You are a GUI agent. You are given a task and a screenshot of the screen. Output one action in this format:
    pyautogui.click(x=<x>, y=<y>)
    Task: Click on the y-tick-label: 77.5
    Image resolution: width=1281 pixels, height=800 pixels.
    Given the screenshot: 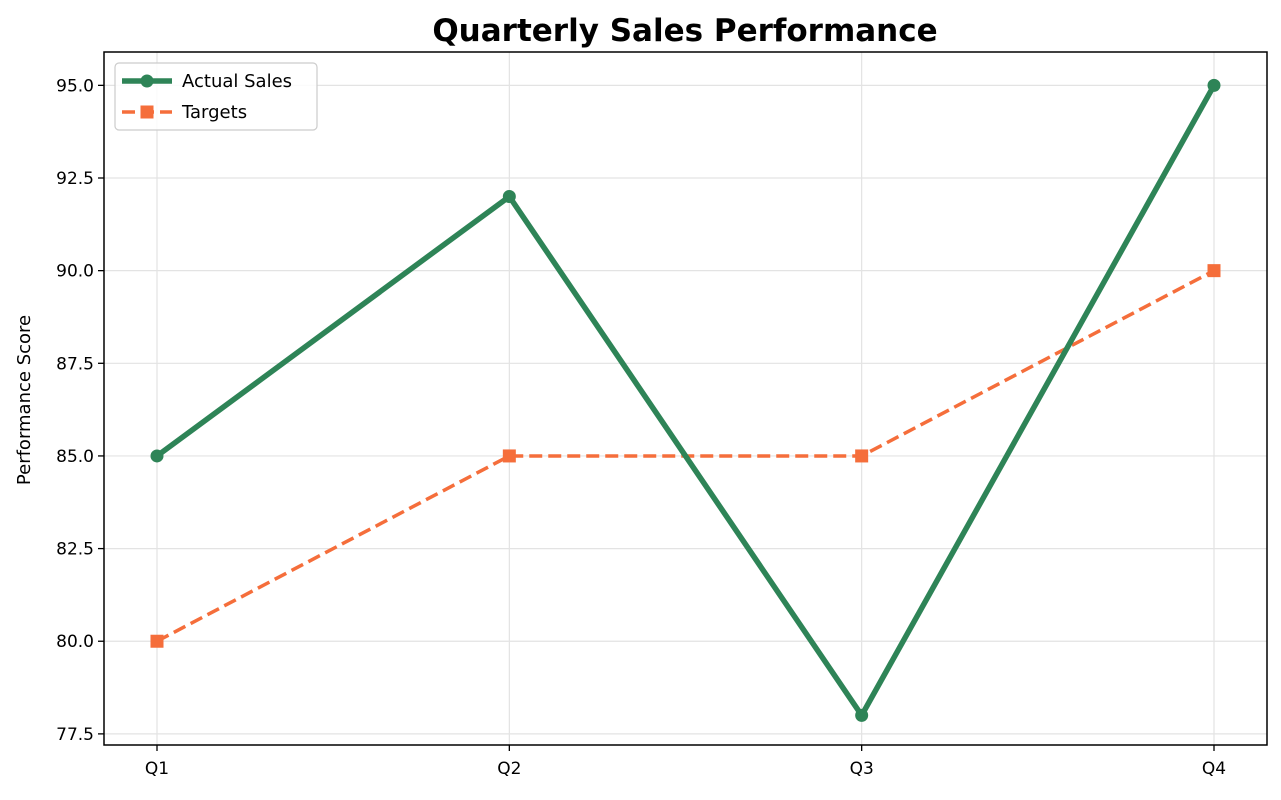 What is the action you would take?
    pyautogui.click(x=75, y=735)
    